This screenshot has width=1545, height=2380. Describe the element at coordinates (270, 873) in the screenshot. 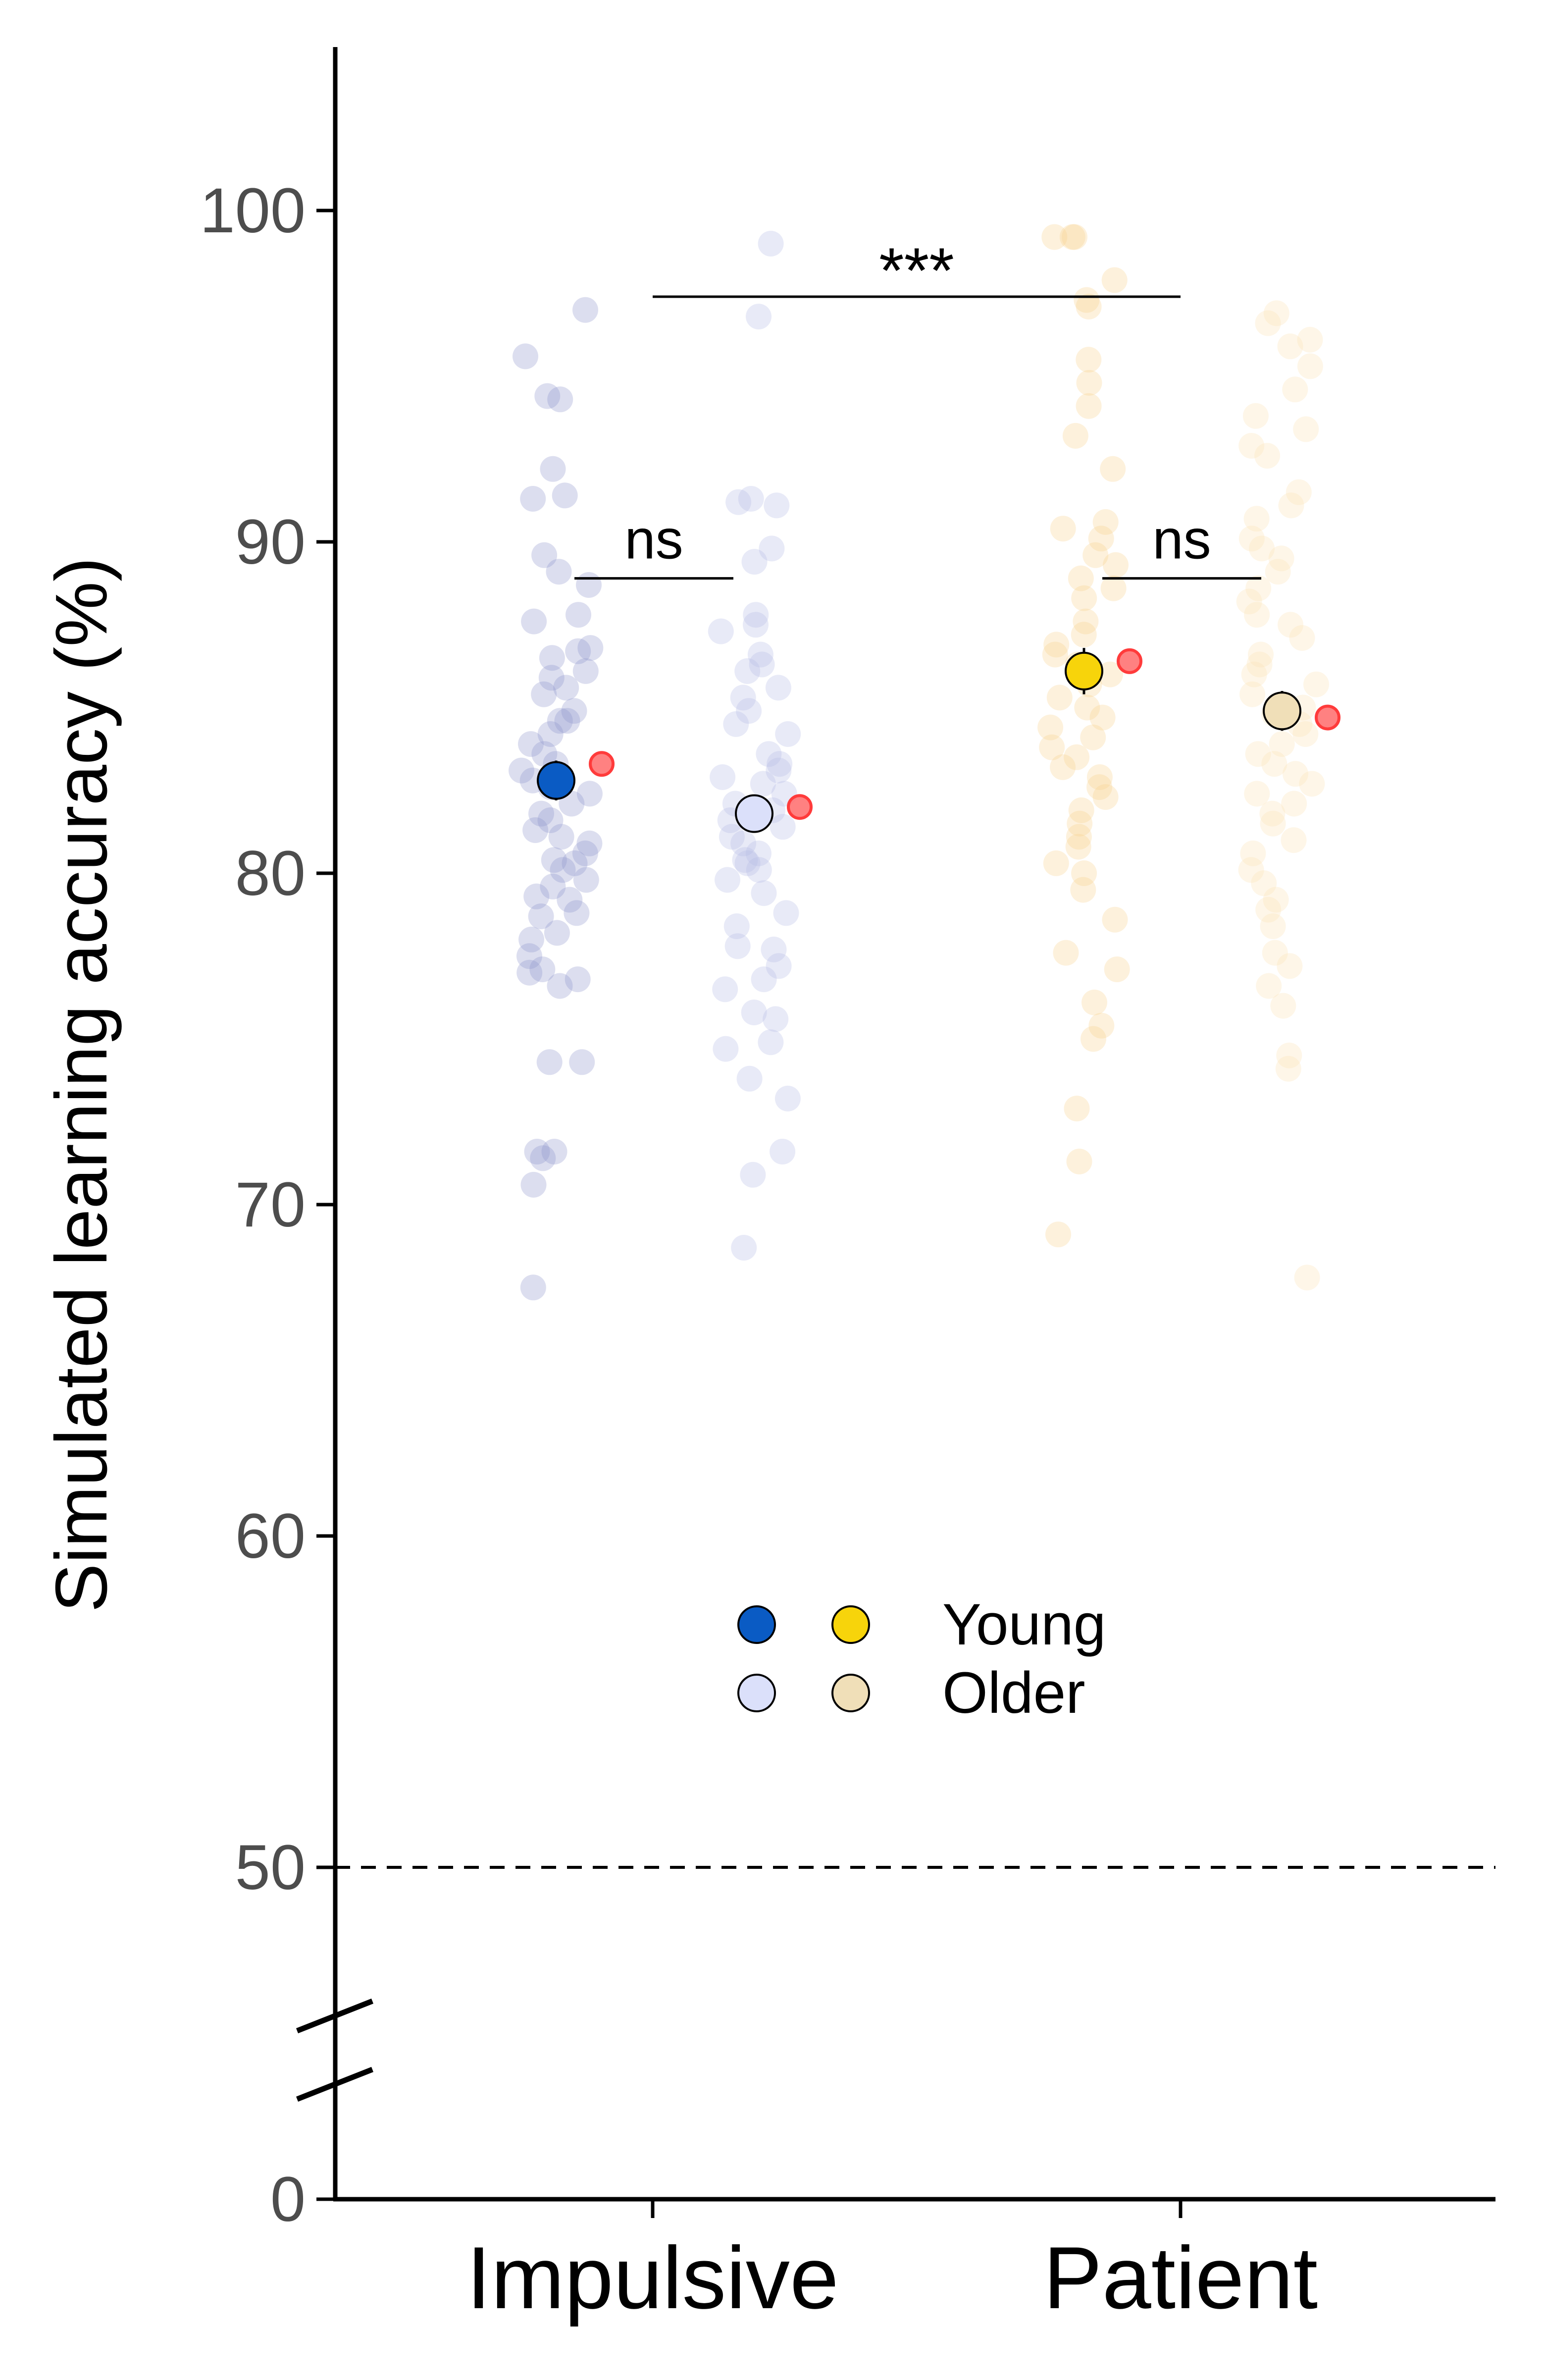

I see `y-tick-label: 80` at that location.